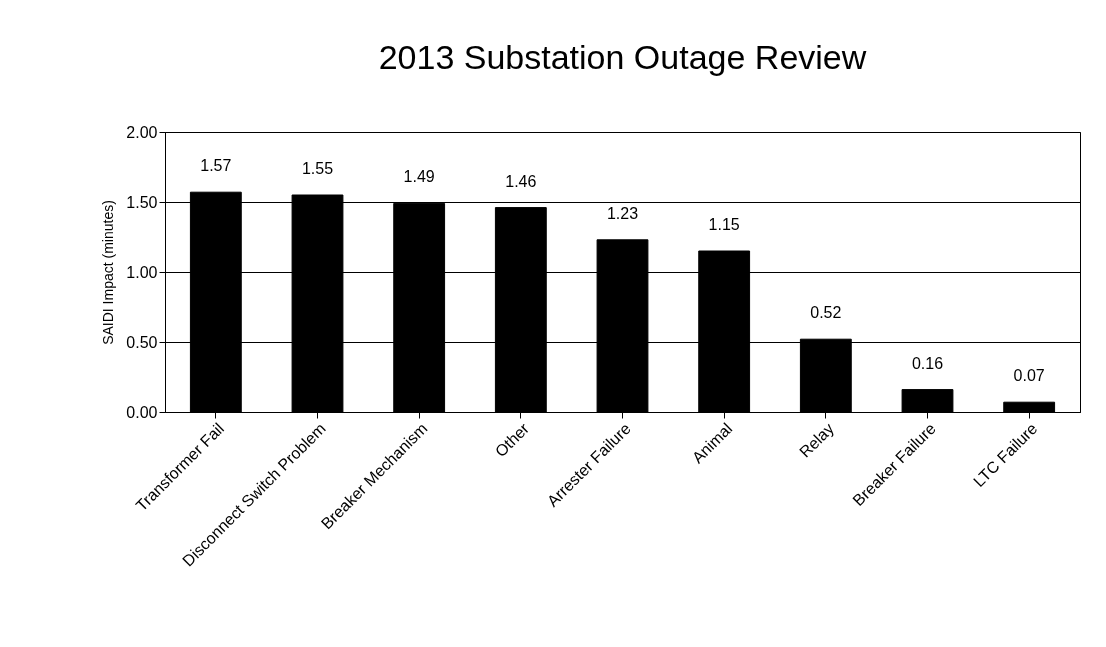 Image resolution: width=1106 pixels, height=647 pixels. Describe the element at coordinates (108, 272) in the screenshot. I see `y-axis-title: SAIDI Impact (minutes)` at that location.